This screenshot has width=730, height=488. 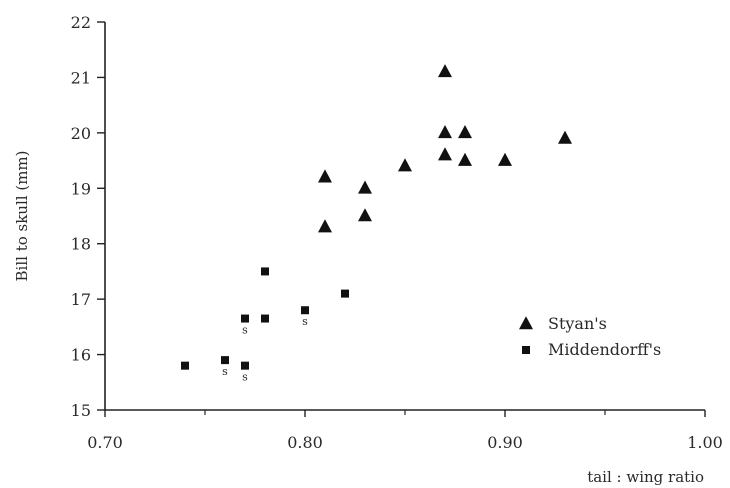 What do you see at coordinates (81, 299) in the screenshot?
I see `y-tick-label: 17` at bounding box center [81, 299].